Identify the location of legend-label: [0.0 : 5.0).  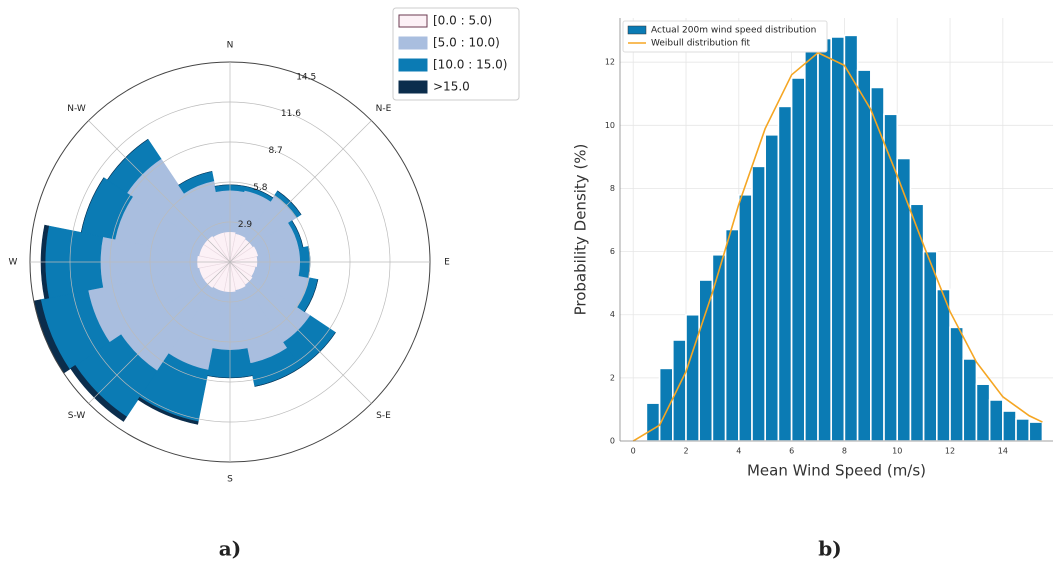
(462, 21).